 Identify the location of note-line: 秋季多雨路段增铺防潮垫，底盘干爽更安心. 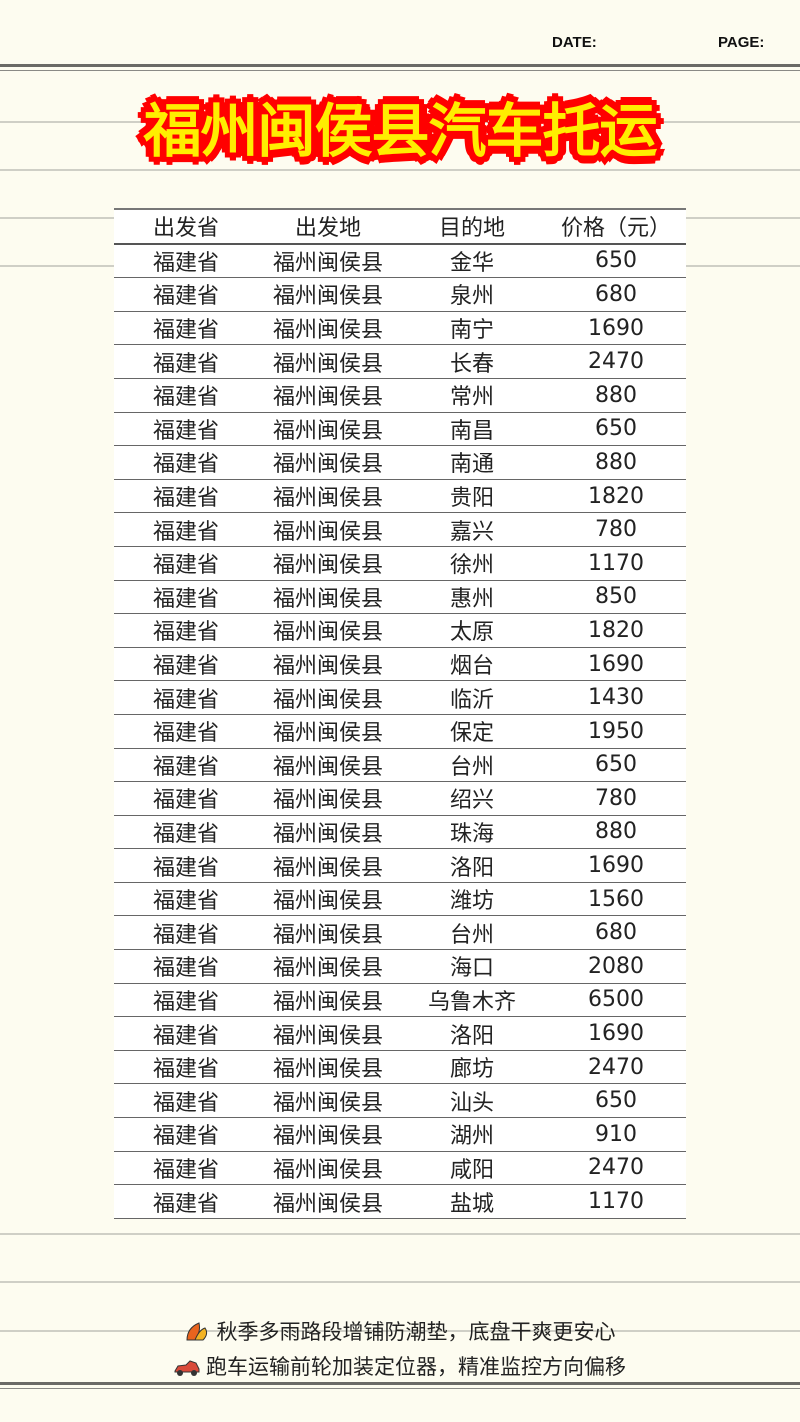
(400, 1331).